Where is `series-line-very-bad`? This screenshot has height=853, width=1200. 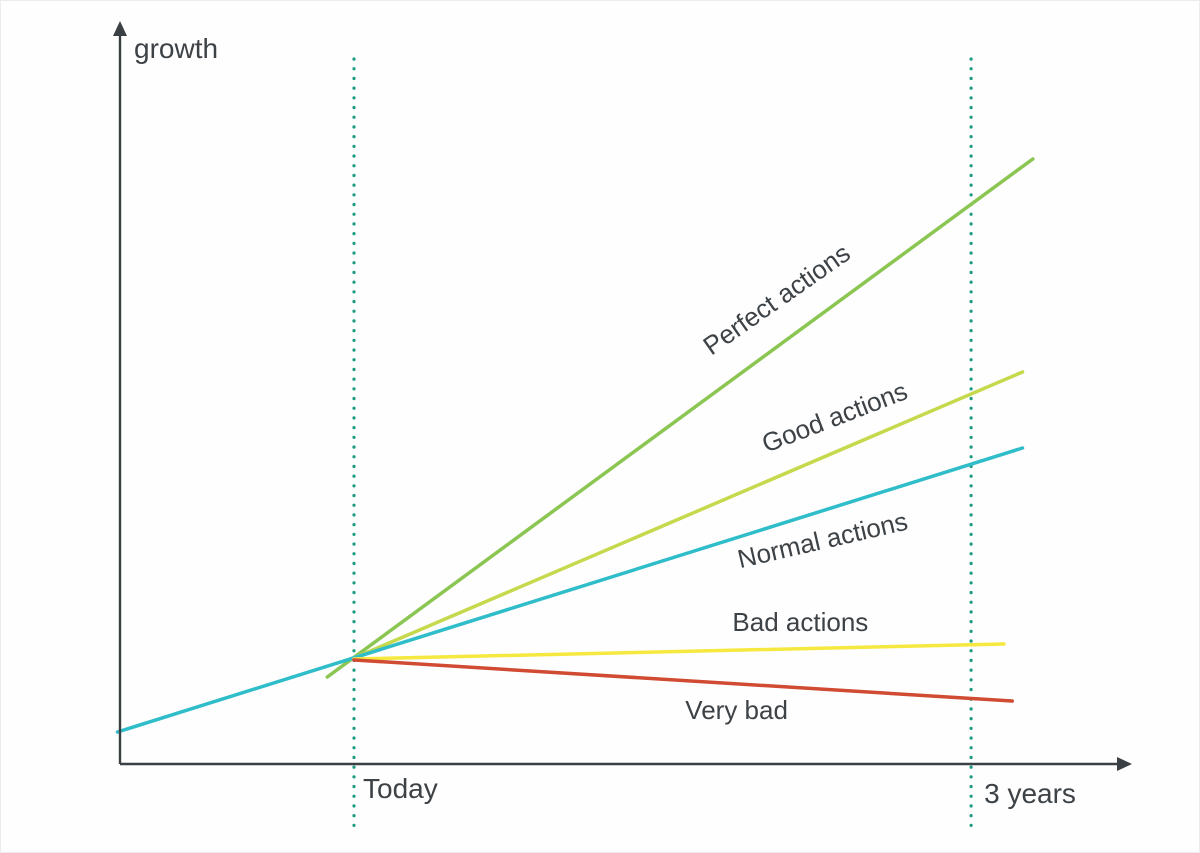
series-line-very-bad is located at coordinates (683, 680).